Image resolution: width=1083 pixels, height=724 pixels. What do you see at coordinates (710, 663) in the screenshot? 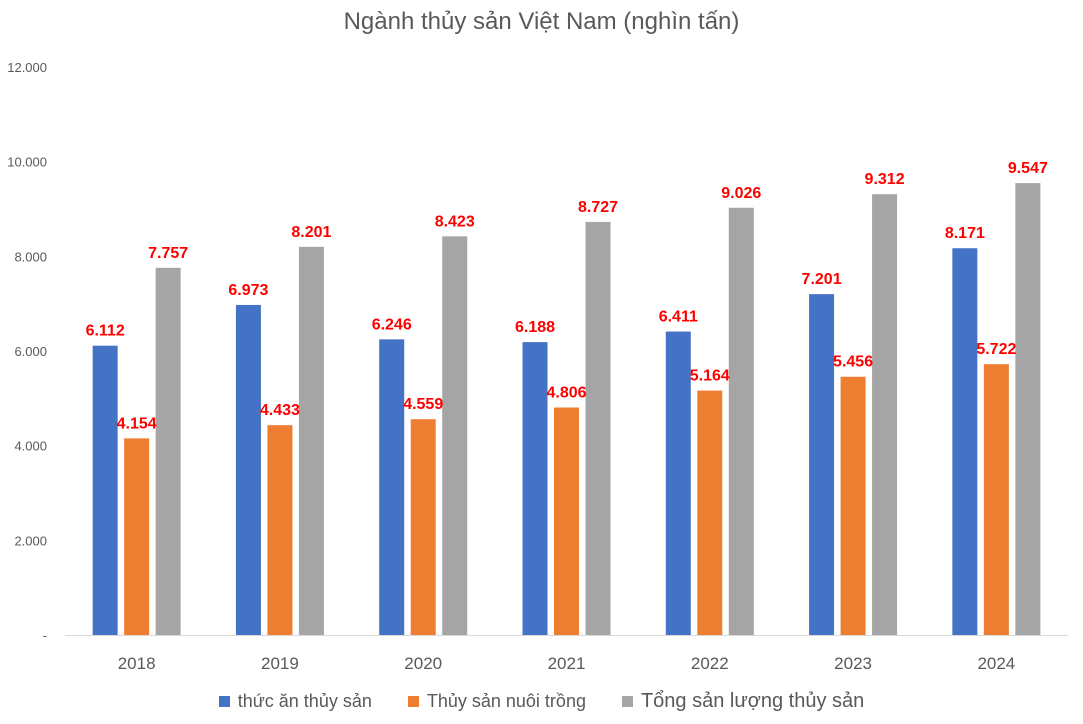
I see `x-tick-label: 2022` at bounding box center [710, 663].